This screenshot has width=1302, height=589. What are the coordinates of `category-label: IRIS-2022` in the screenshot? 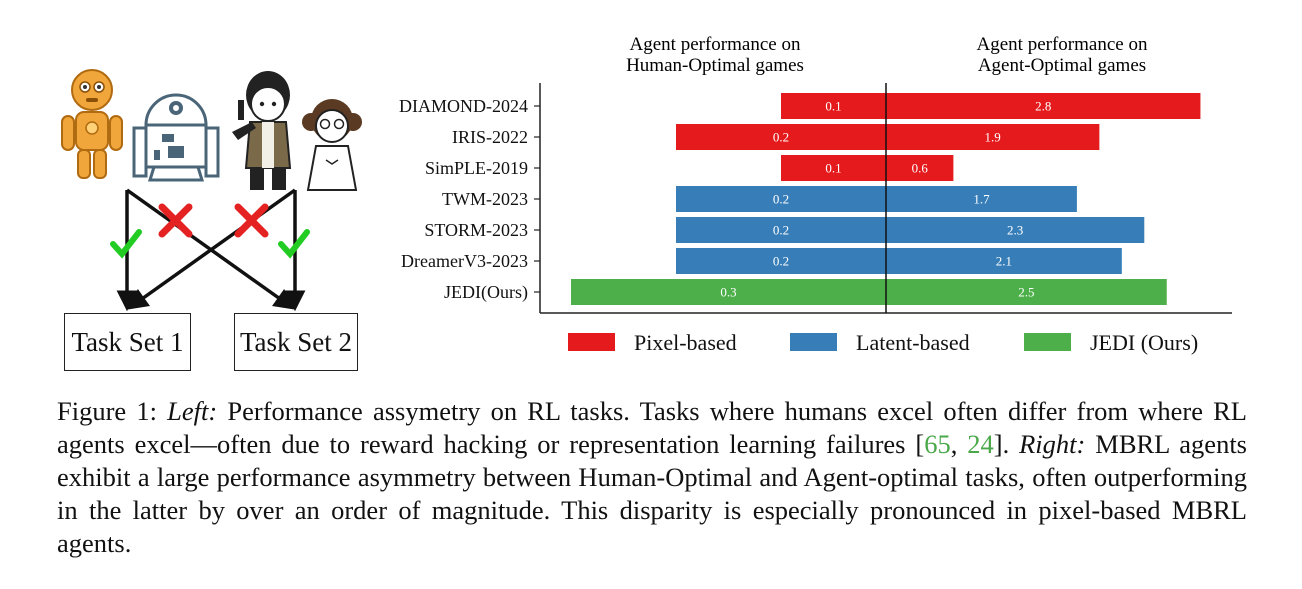 It's located at (490, 137).